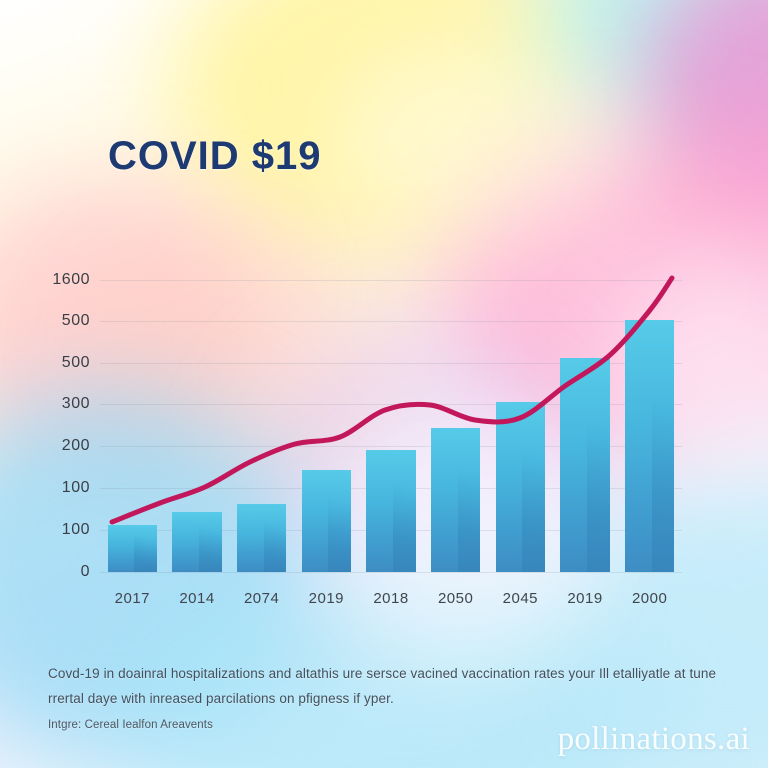 The width and height of the screenshot is (768, 768). I want to click on watermark: pollinations.ai, so click(653, 739).